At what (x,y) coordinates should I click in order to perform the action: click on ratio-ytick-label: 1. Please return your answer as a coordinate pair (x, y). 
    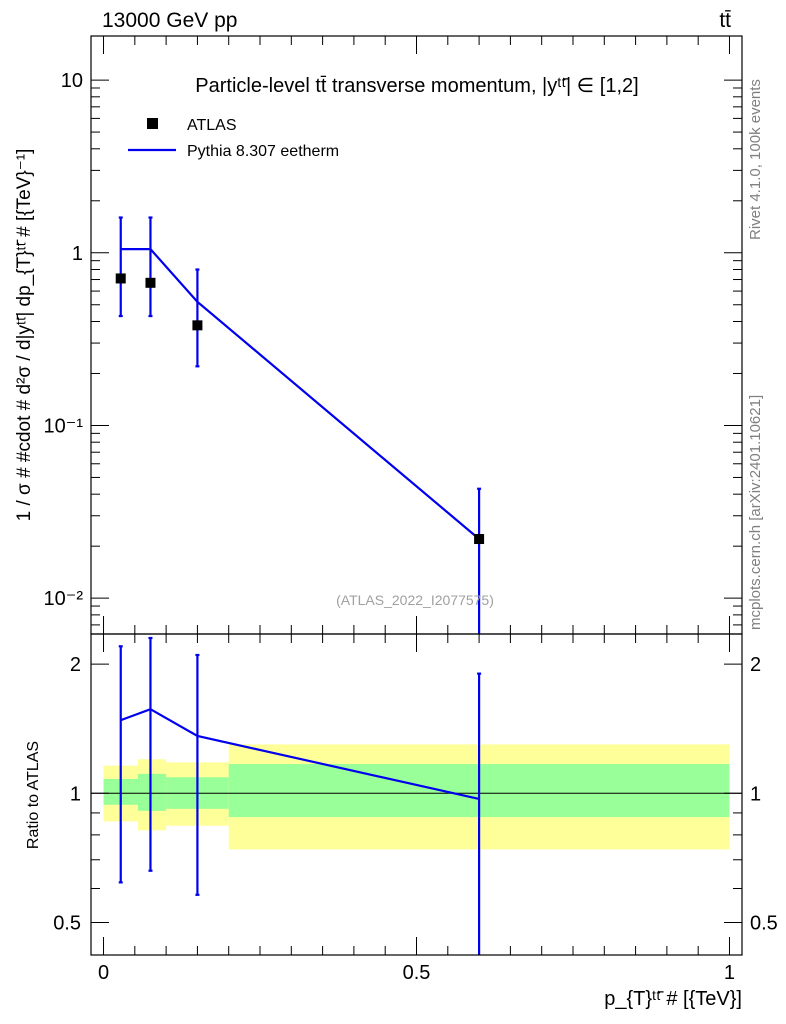
    Looking at the image, I should click on (75, 794).